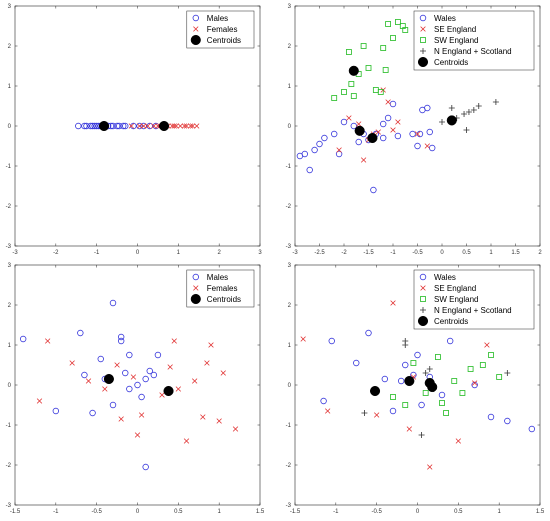 The image size is (550, 521). What do you see at coordinates (418, 512) in the screenshot?
I see `x-tick-label: 0` at bounding box center [418, 512].